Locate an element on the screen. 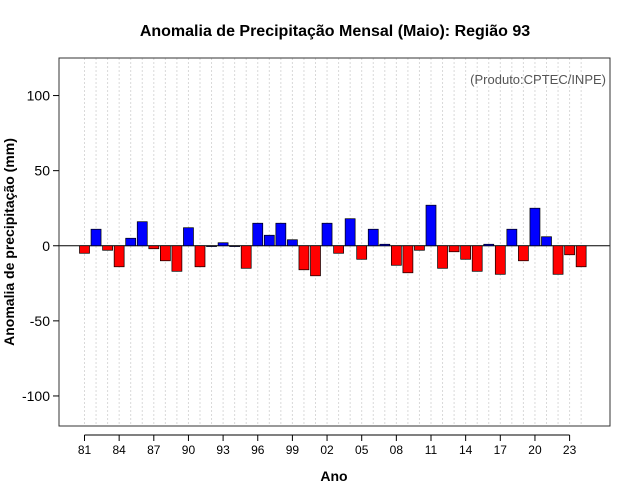 The width and height of the screenshot is (640, 500). bar-1985 is located at coordinates (131, 242).